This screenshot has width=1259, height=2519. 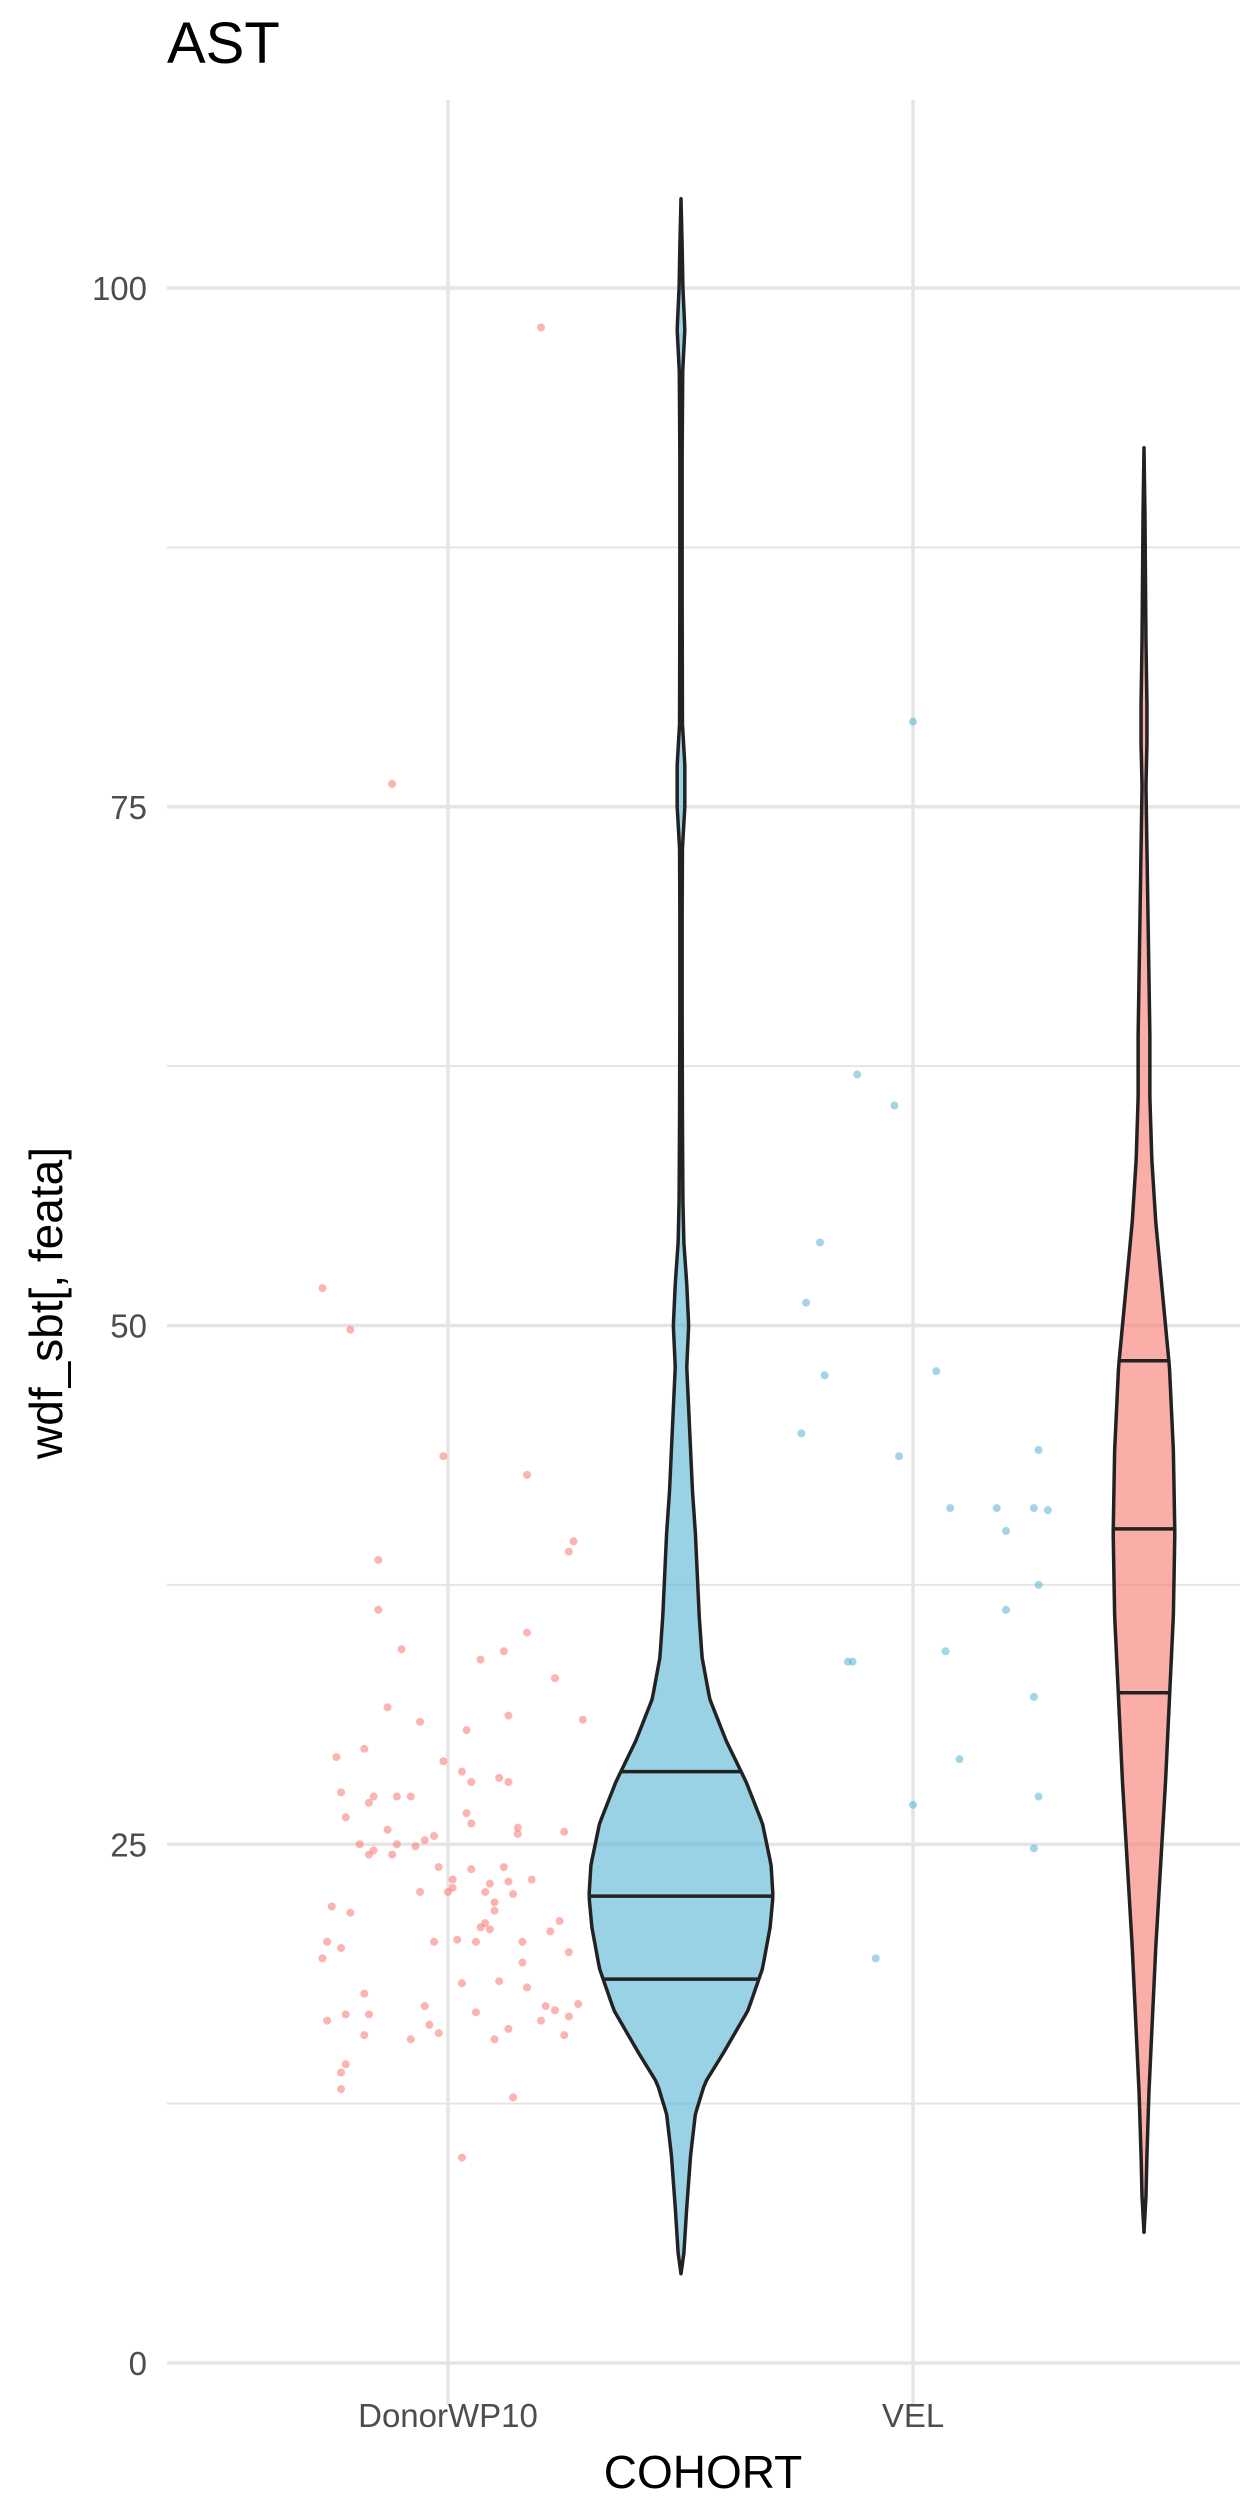 What do you see at coordinates (46, 1303) in the screenshot?
I see `y-axis-title: wdf_sbt[, feata]` at bounding box center [46, 1303].